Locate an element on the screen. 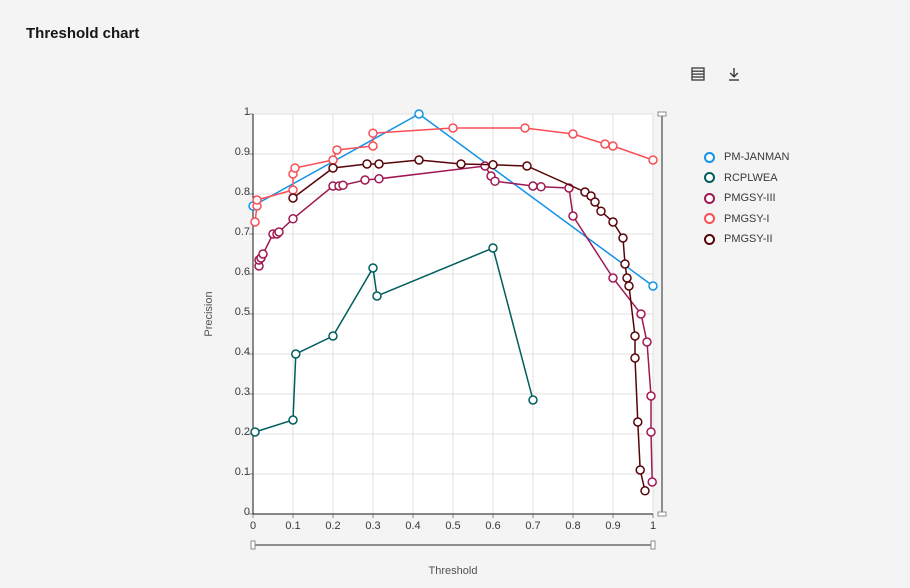  x-tick-label: 0.4 is located at coordinates (412, 526).